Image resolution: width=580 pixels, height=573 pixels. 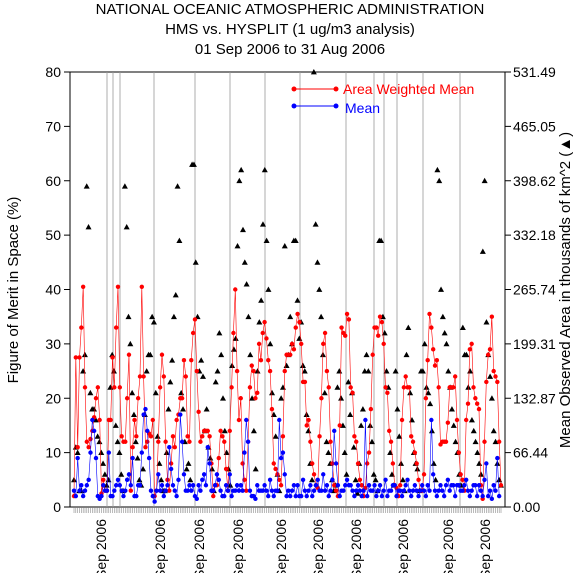 What do you see at coordinates (13, 290) in the screenshot?
I see `y-axis-label: Figure of Merit in Space (%)` at bounding box center [13, 290].